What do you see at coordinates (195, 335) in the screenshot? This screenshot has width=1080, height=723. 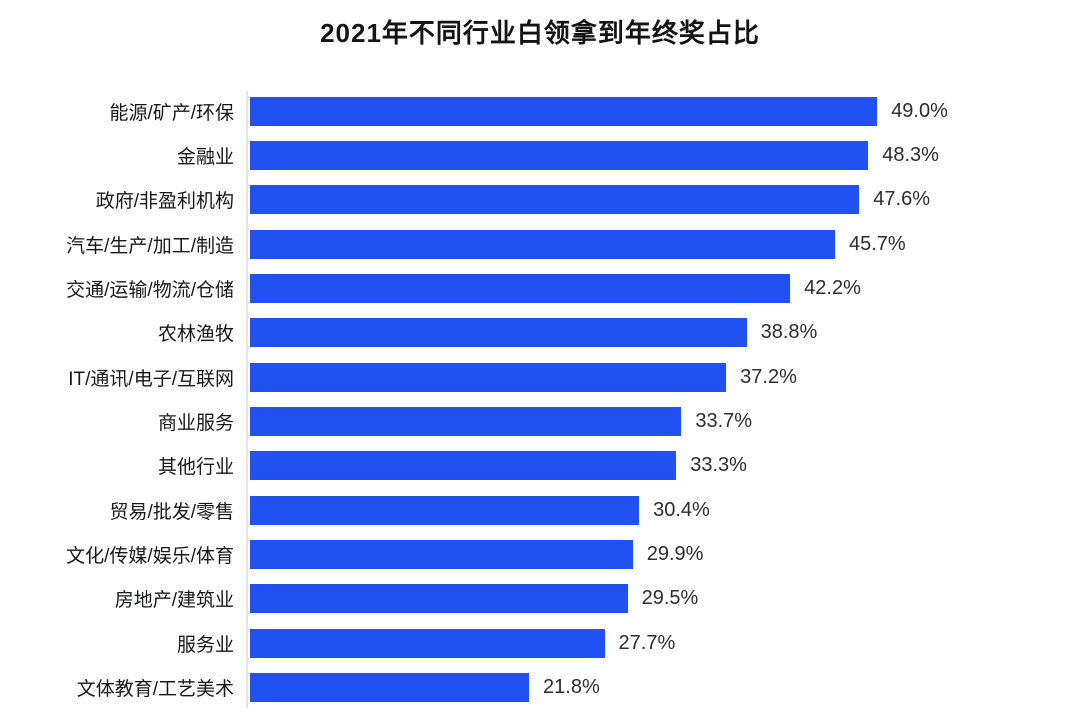 I see `category-label: 农林渔牧` at bounding box center [195, 335].